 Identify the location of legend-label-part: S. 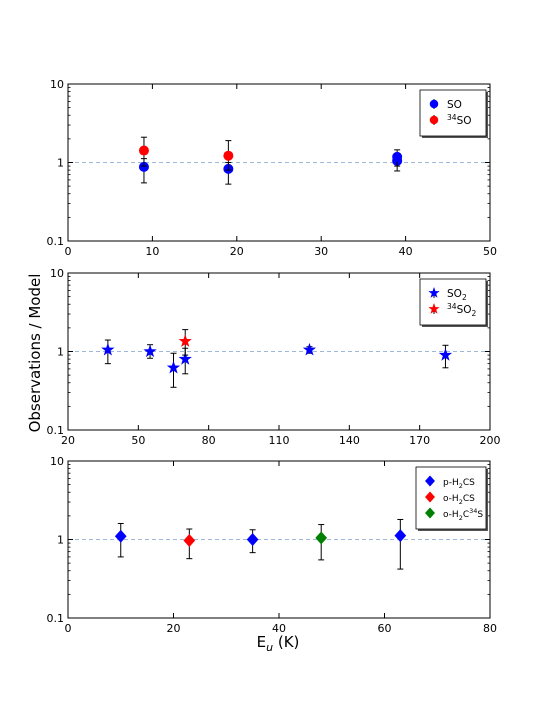
(480, 515).